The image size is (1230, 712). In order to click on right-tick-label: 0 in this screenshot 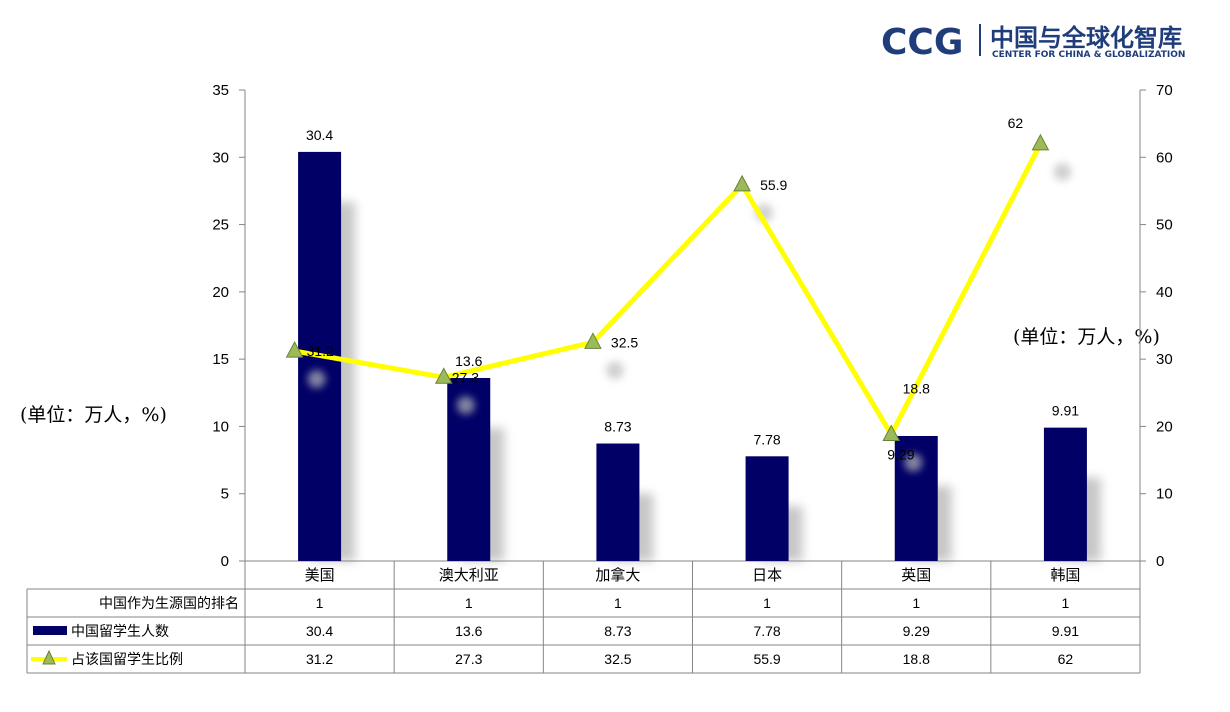, I will do `click(1160, 561)`.